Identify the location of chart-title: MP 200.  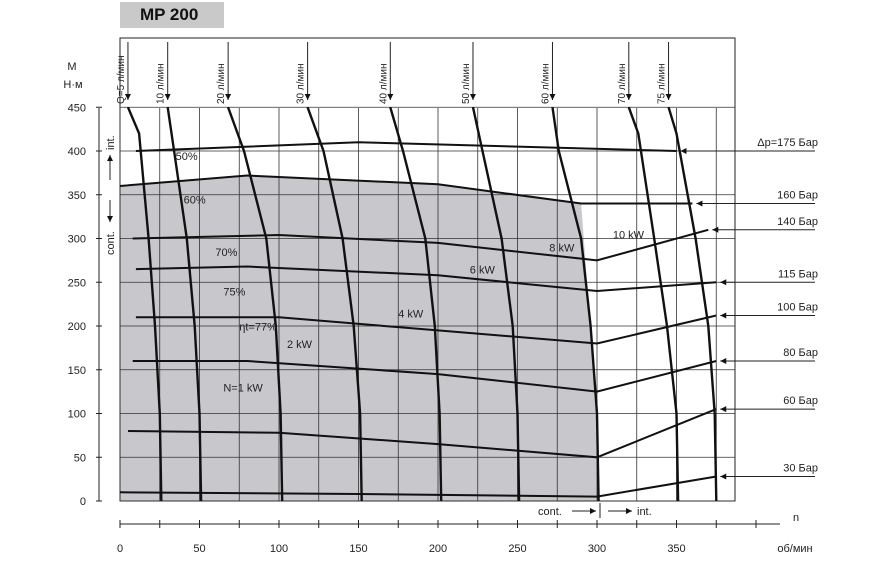
(169, 14).